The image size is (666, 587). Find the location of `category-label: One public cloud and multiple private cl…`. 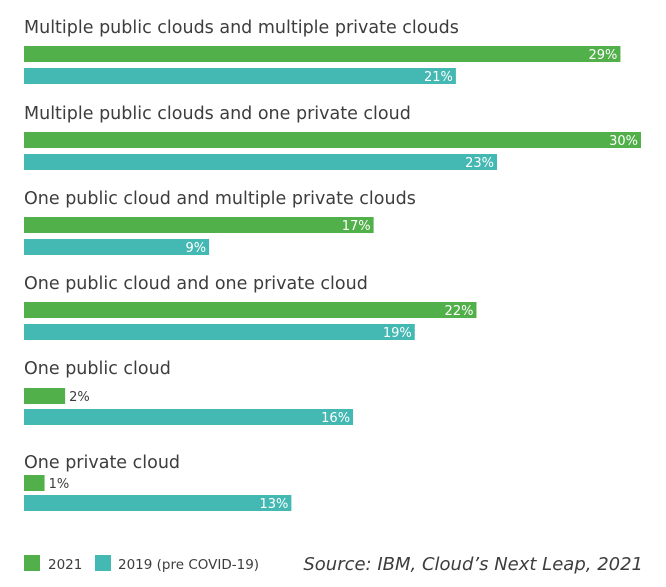

category-label: One public cloud and multiple private cl… is located at coordinates (220, 199).